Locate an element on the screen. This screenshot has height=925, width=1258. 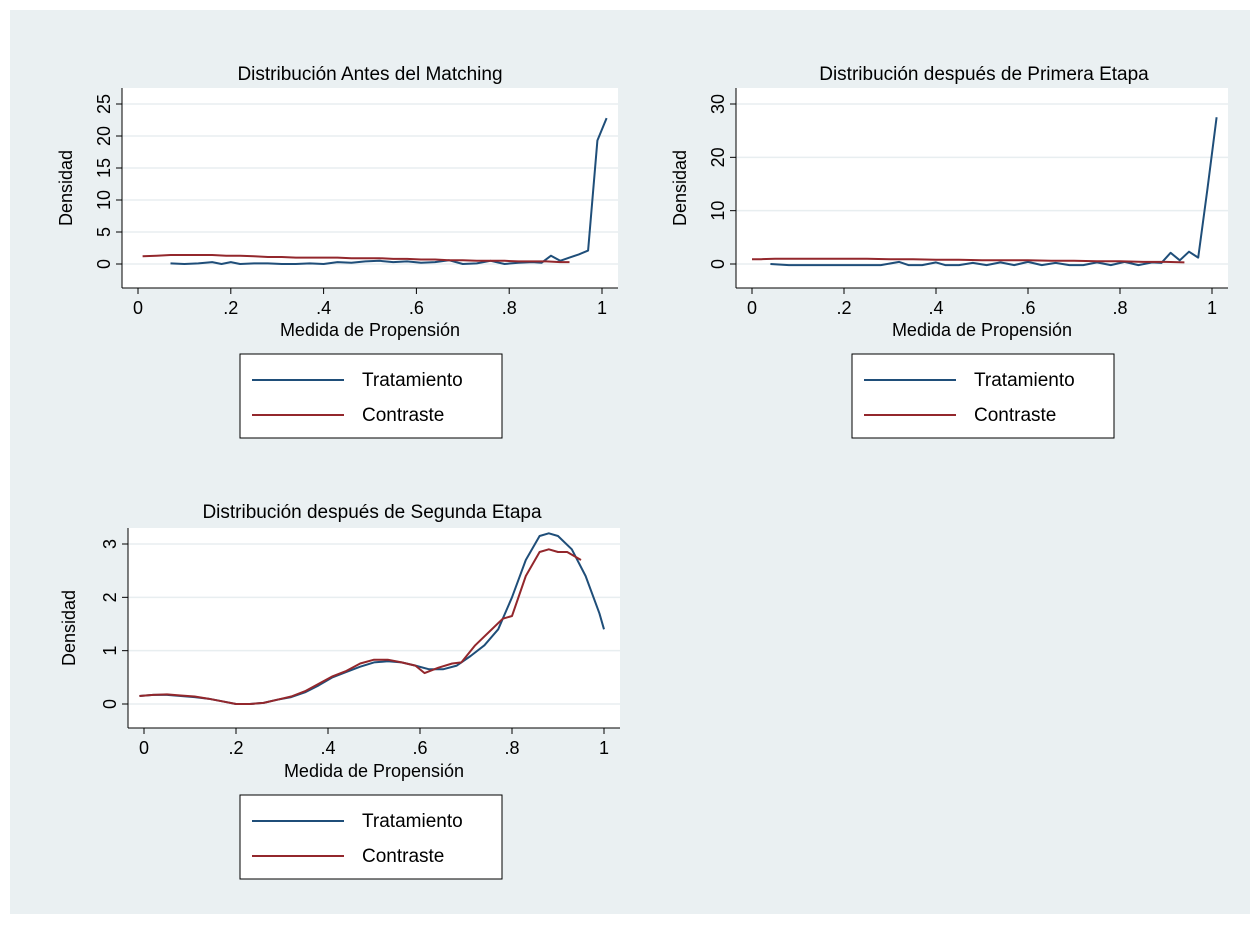
y-tick-label-3: 3 is located at coordinates (110, 544).